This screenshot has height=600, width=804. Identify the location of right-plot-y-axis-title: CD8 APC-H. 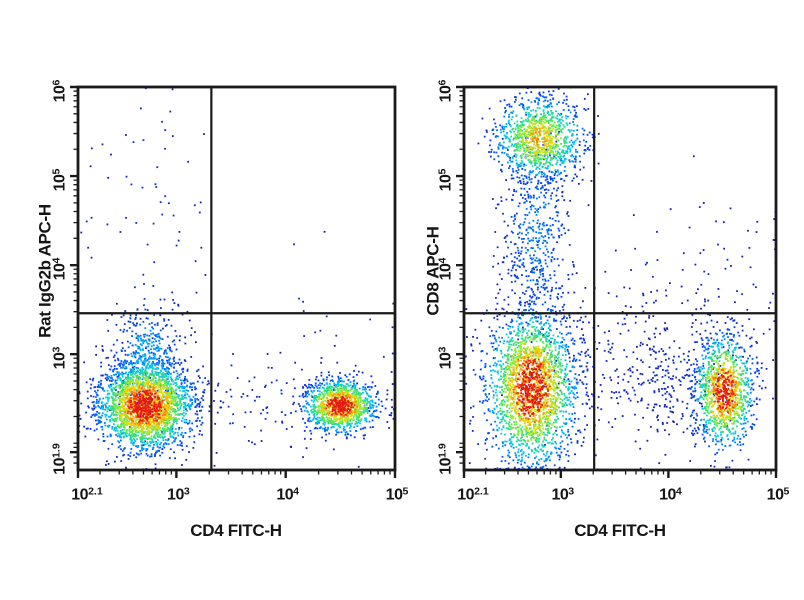
(433, 271).